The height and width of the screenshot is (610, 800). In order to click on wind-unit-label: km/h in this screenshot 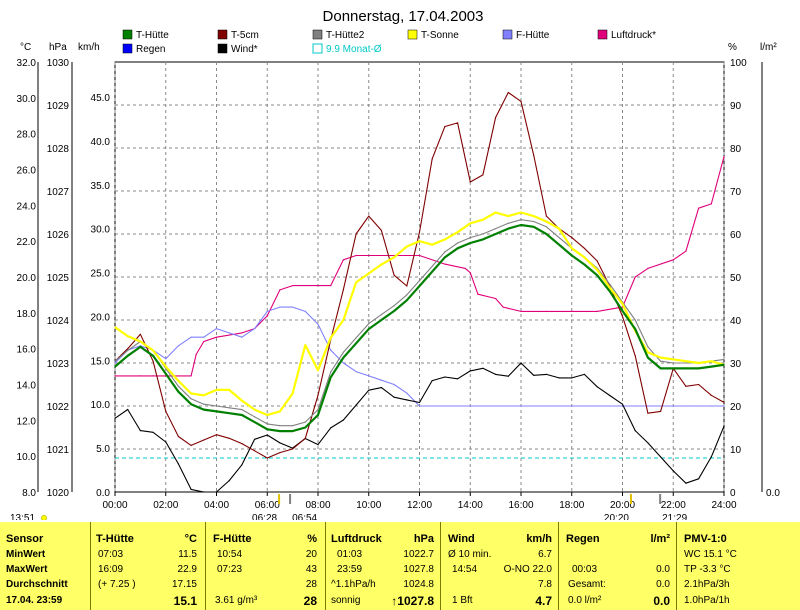, I will do `click(89, 47)`.